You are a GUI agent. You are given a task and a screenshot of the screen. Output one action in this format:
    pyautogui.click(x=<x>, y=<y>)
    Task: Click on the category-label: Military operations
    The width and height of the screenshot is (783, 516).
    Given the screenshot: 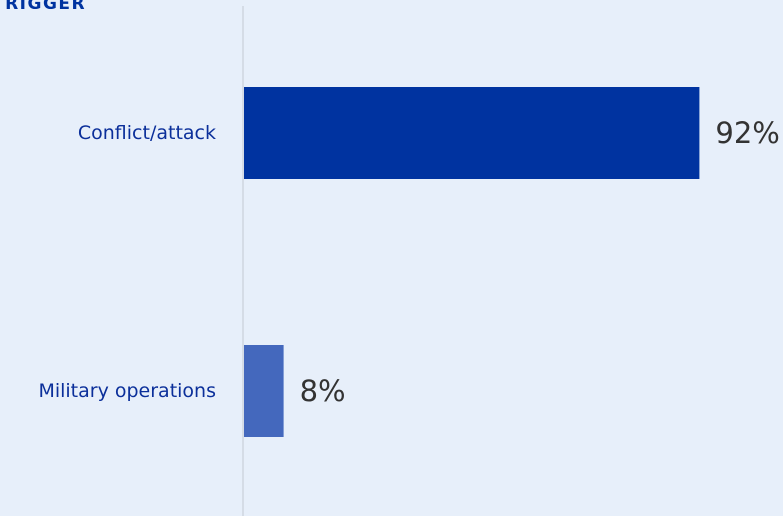 What is the action you would take?
    pyautogui.click(x=127, y=391)
    